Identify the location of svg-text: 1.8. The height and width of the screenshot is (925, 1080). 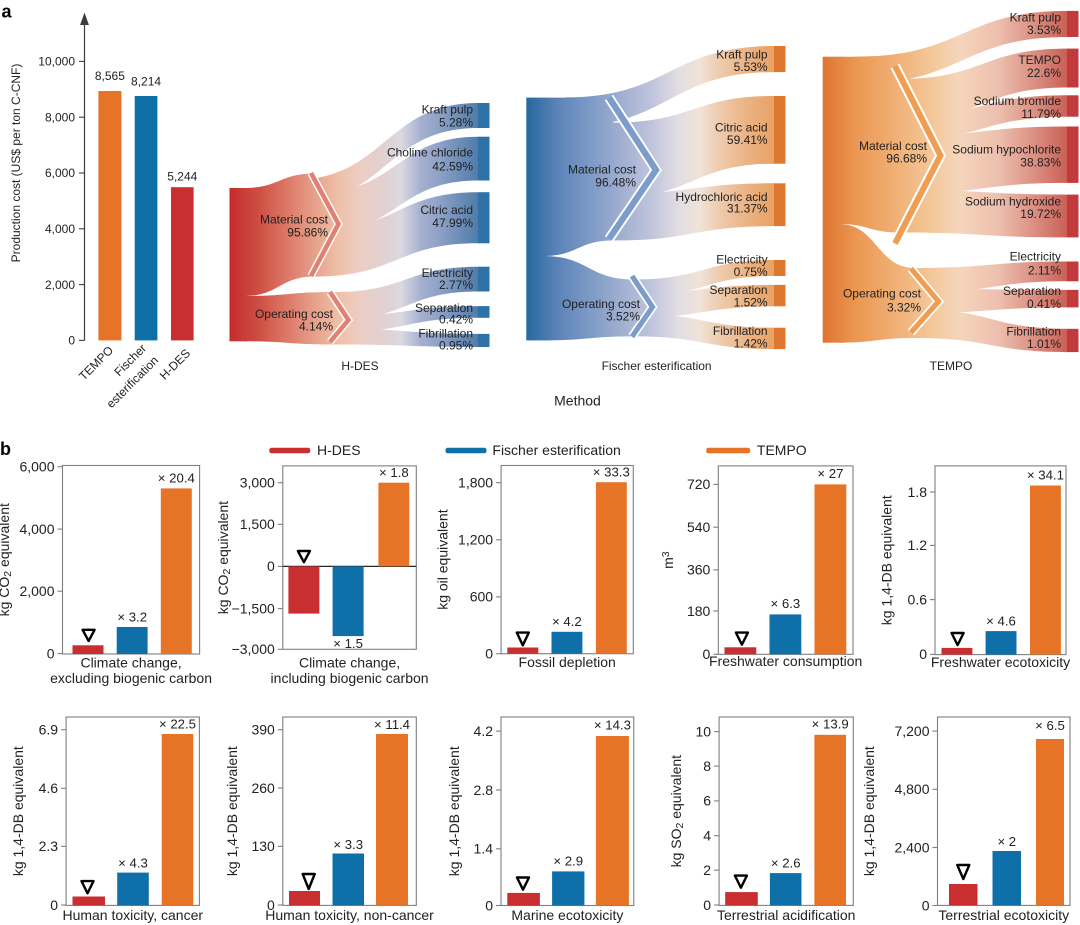
(918, 492).